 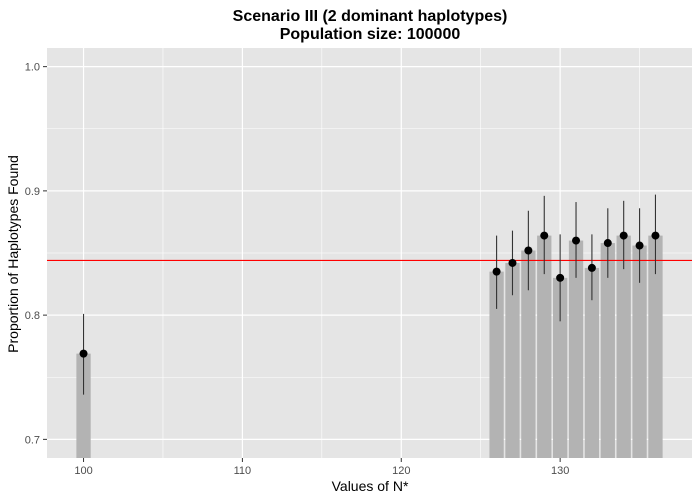 What do you see at coordinates (32, 316) in the screenshot?
I see `y-tick-label: 0.8` at bounding box center [32, 316].